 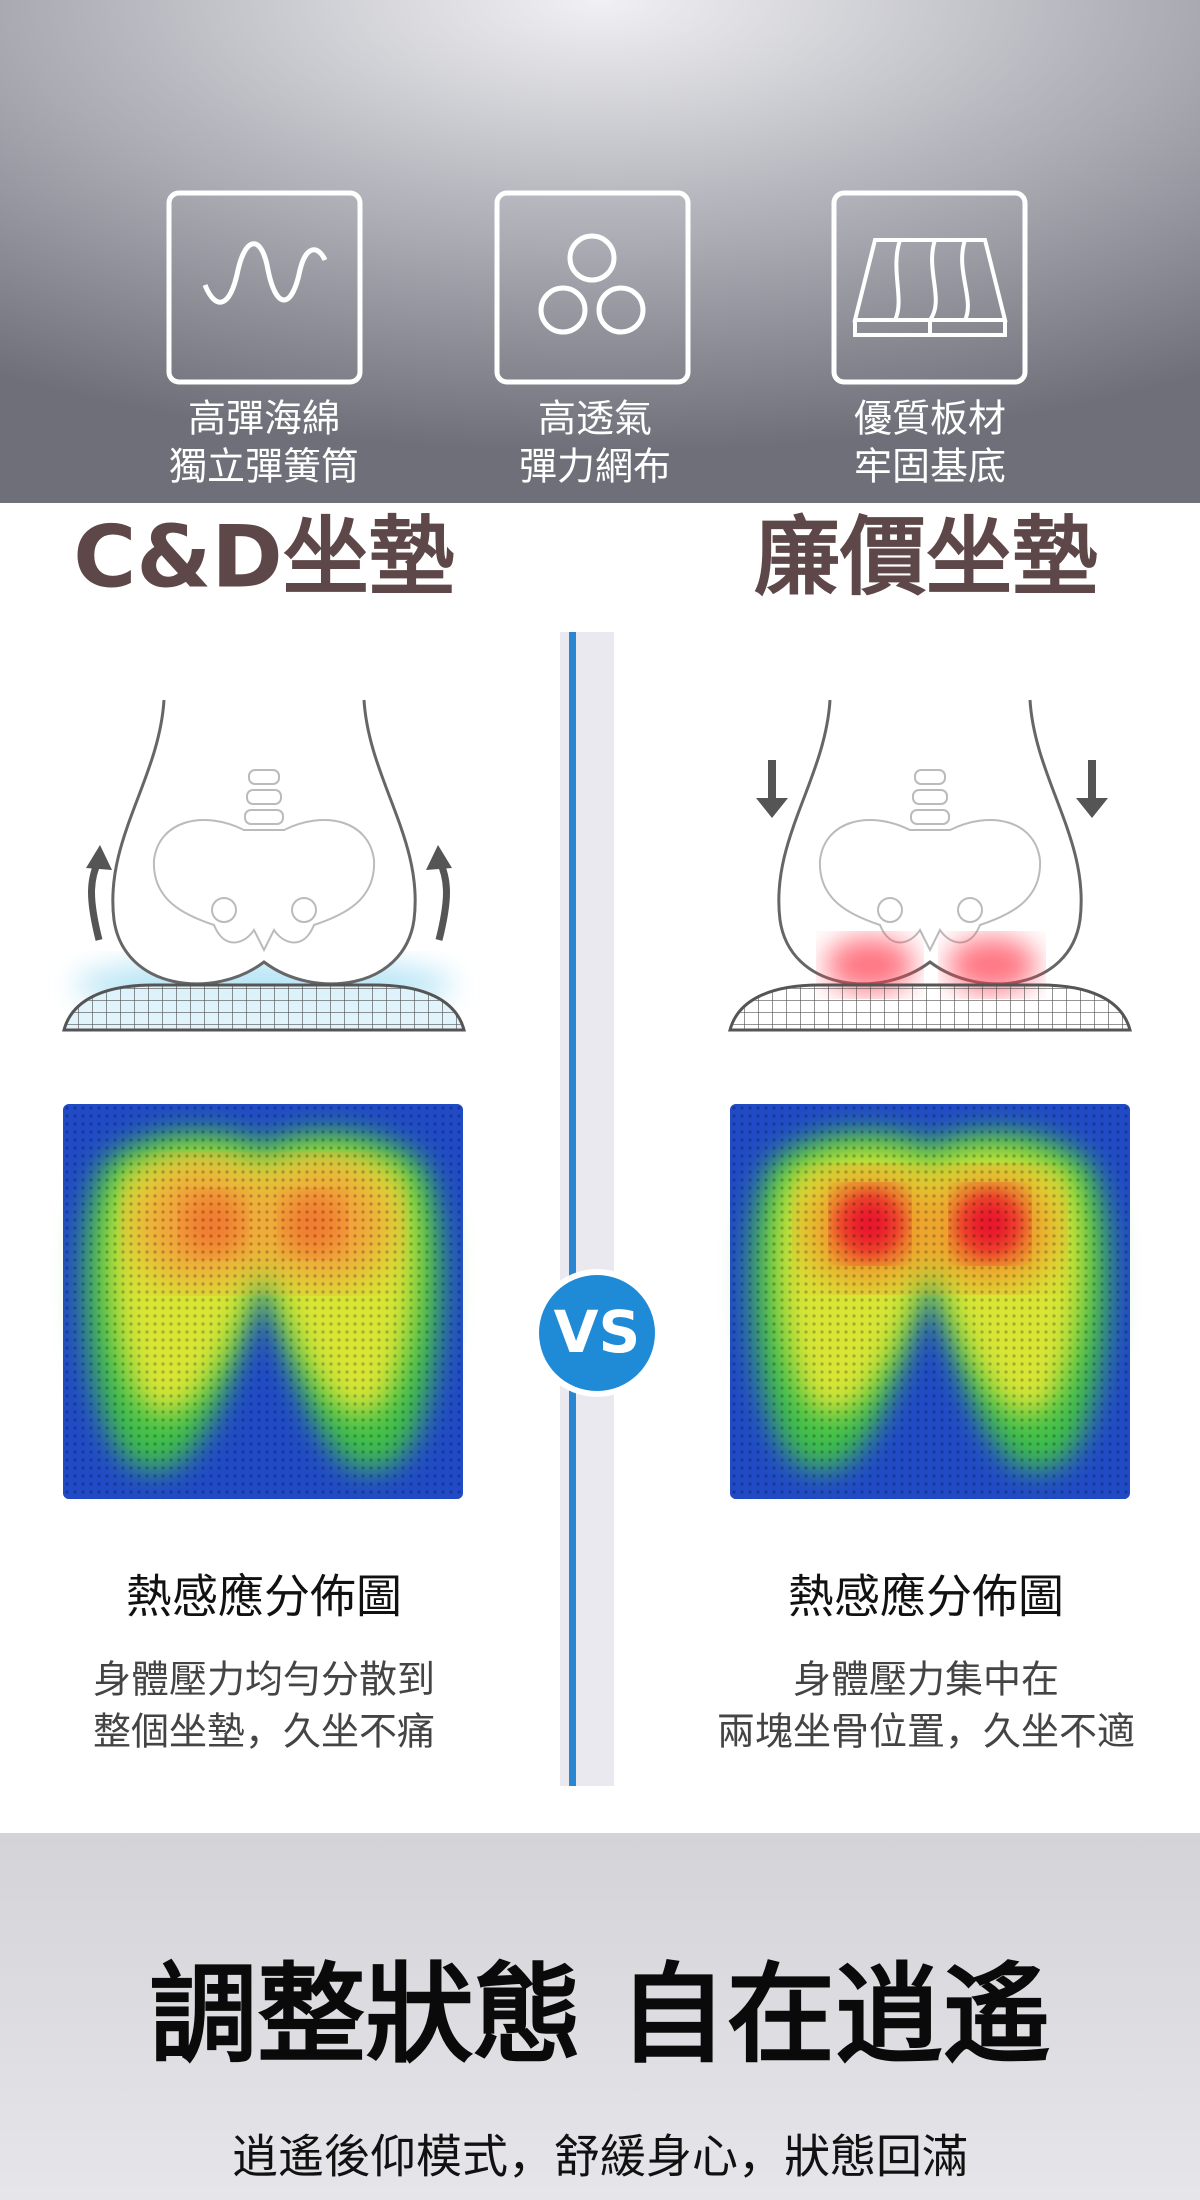 I want to click on divider-line, so click(x=572, y=1209).